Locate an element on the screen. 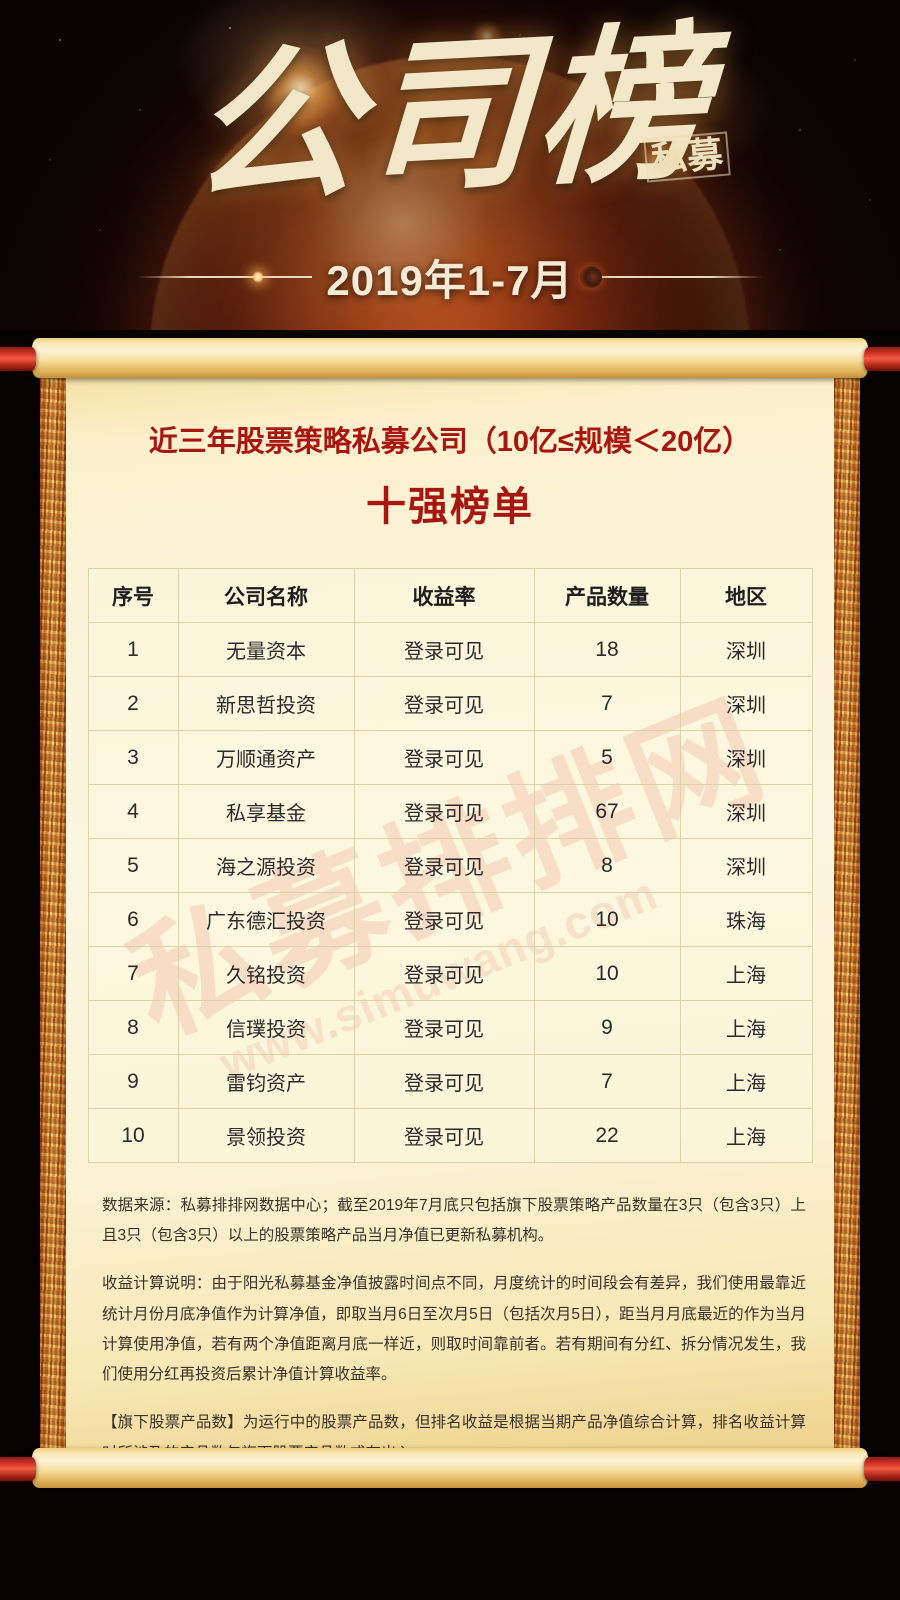 The height and width of the screenshot is (1600, 900). table-row: 4 私享基金 登录可见 67 深圳 is located at coordinates (450, 811).